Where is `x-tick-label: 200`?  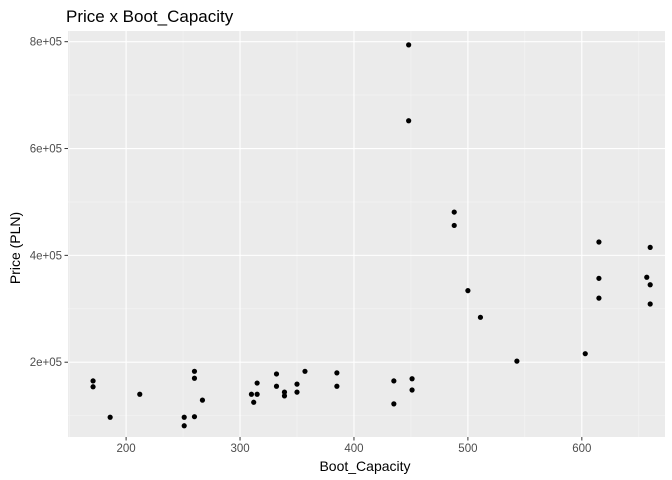 x-tick-label: 200 is located at coordinates (126, 449).